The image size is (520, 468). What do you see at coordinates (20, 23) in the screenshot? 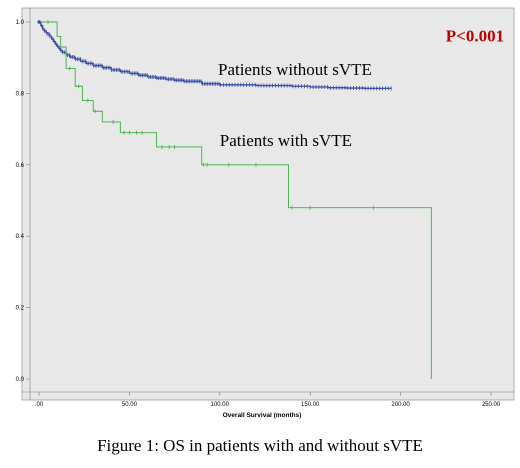
I see `y-tick-label: 1.0` at bounding box center [20, 23].